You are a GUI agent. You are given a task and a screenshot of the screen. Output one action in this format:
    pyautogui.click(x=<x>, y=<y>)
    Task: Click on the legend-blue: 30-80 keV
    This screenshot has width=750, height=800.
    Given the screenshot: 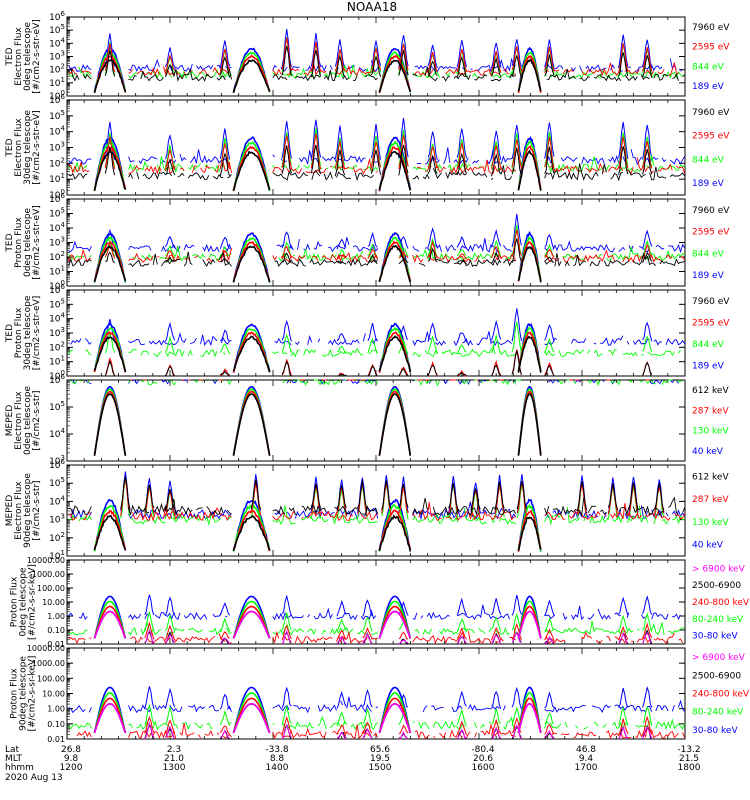 What is the action you would take?
    pyautogui.click(x=715, y=731)
    